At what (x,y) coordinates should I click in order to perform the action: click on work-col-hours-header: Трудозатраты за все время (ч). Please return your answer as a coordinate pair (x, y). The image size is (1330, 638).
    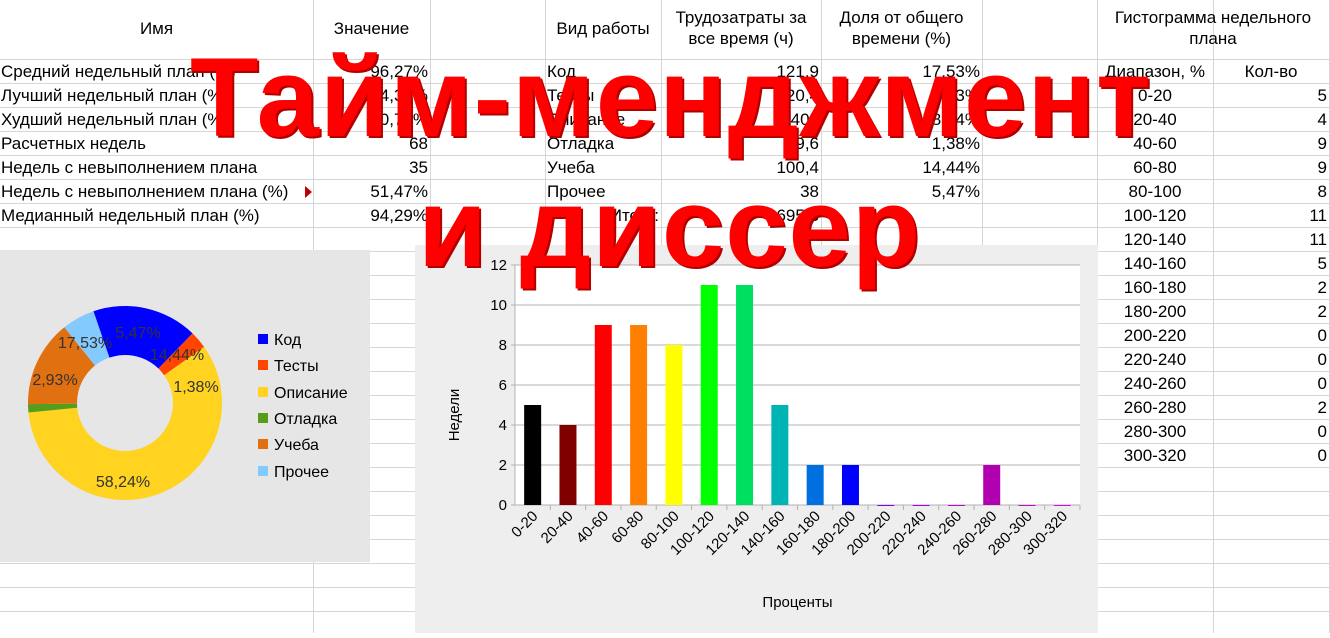
    Looking at the image, I should click on (741, 28).